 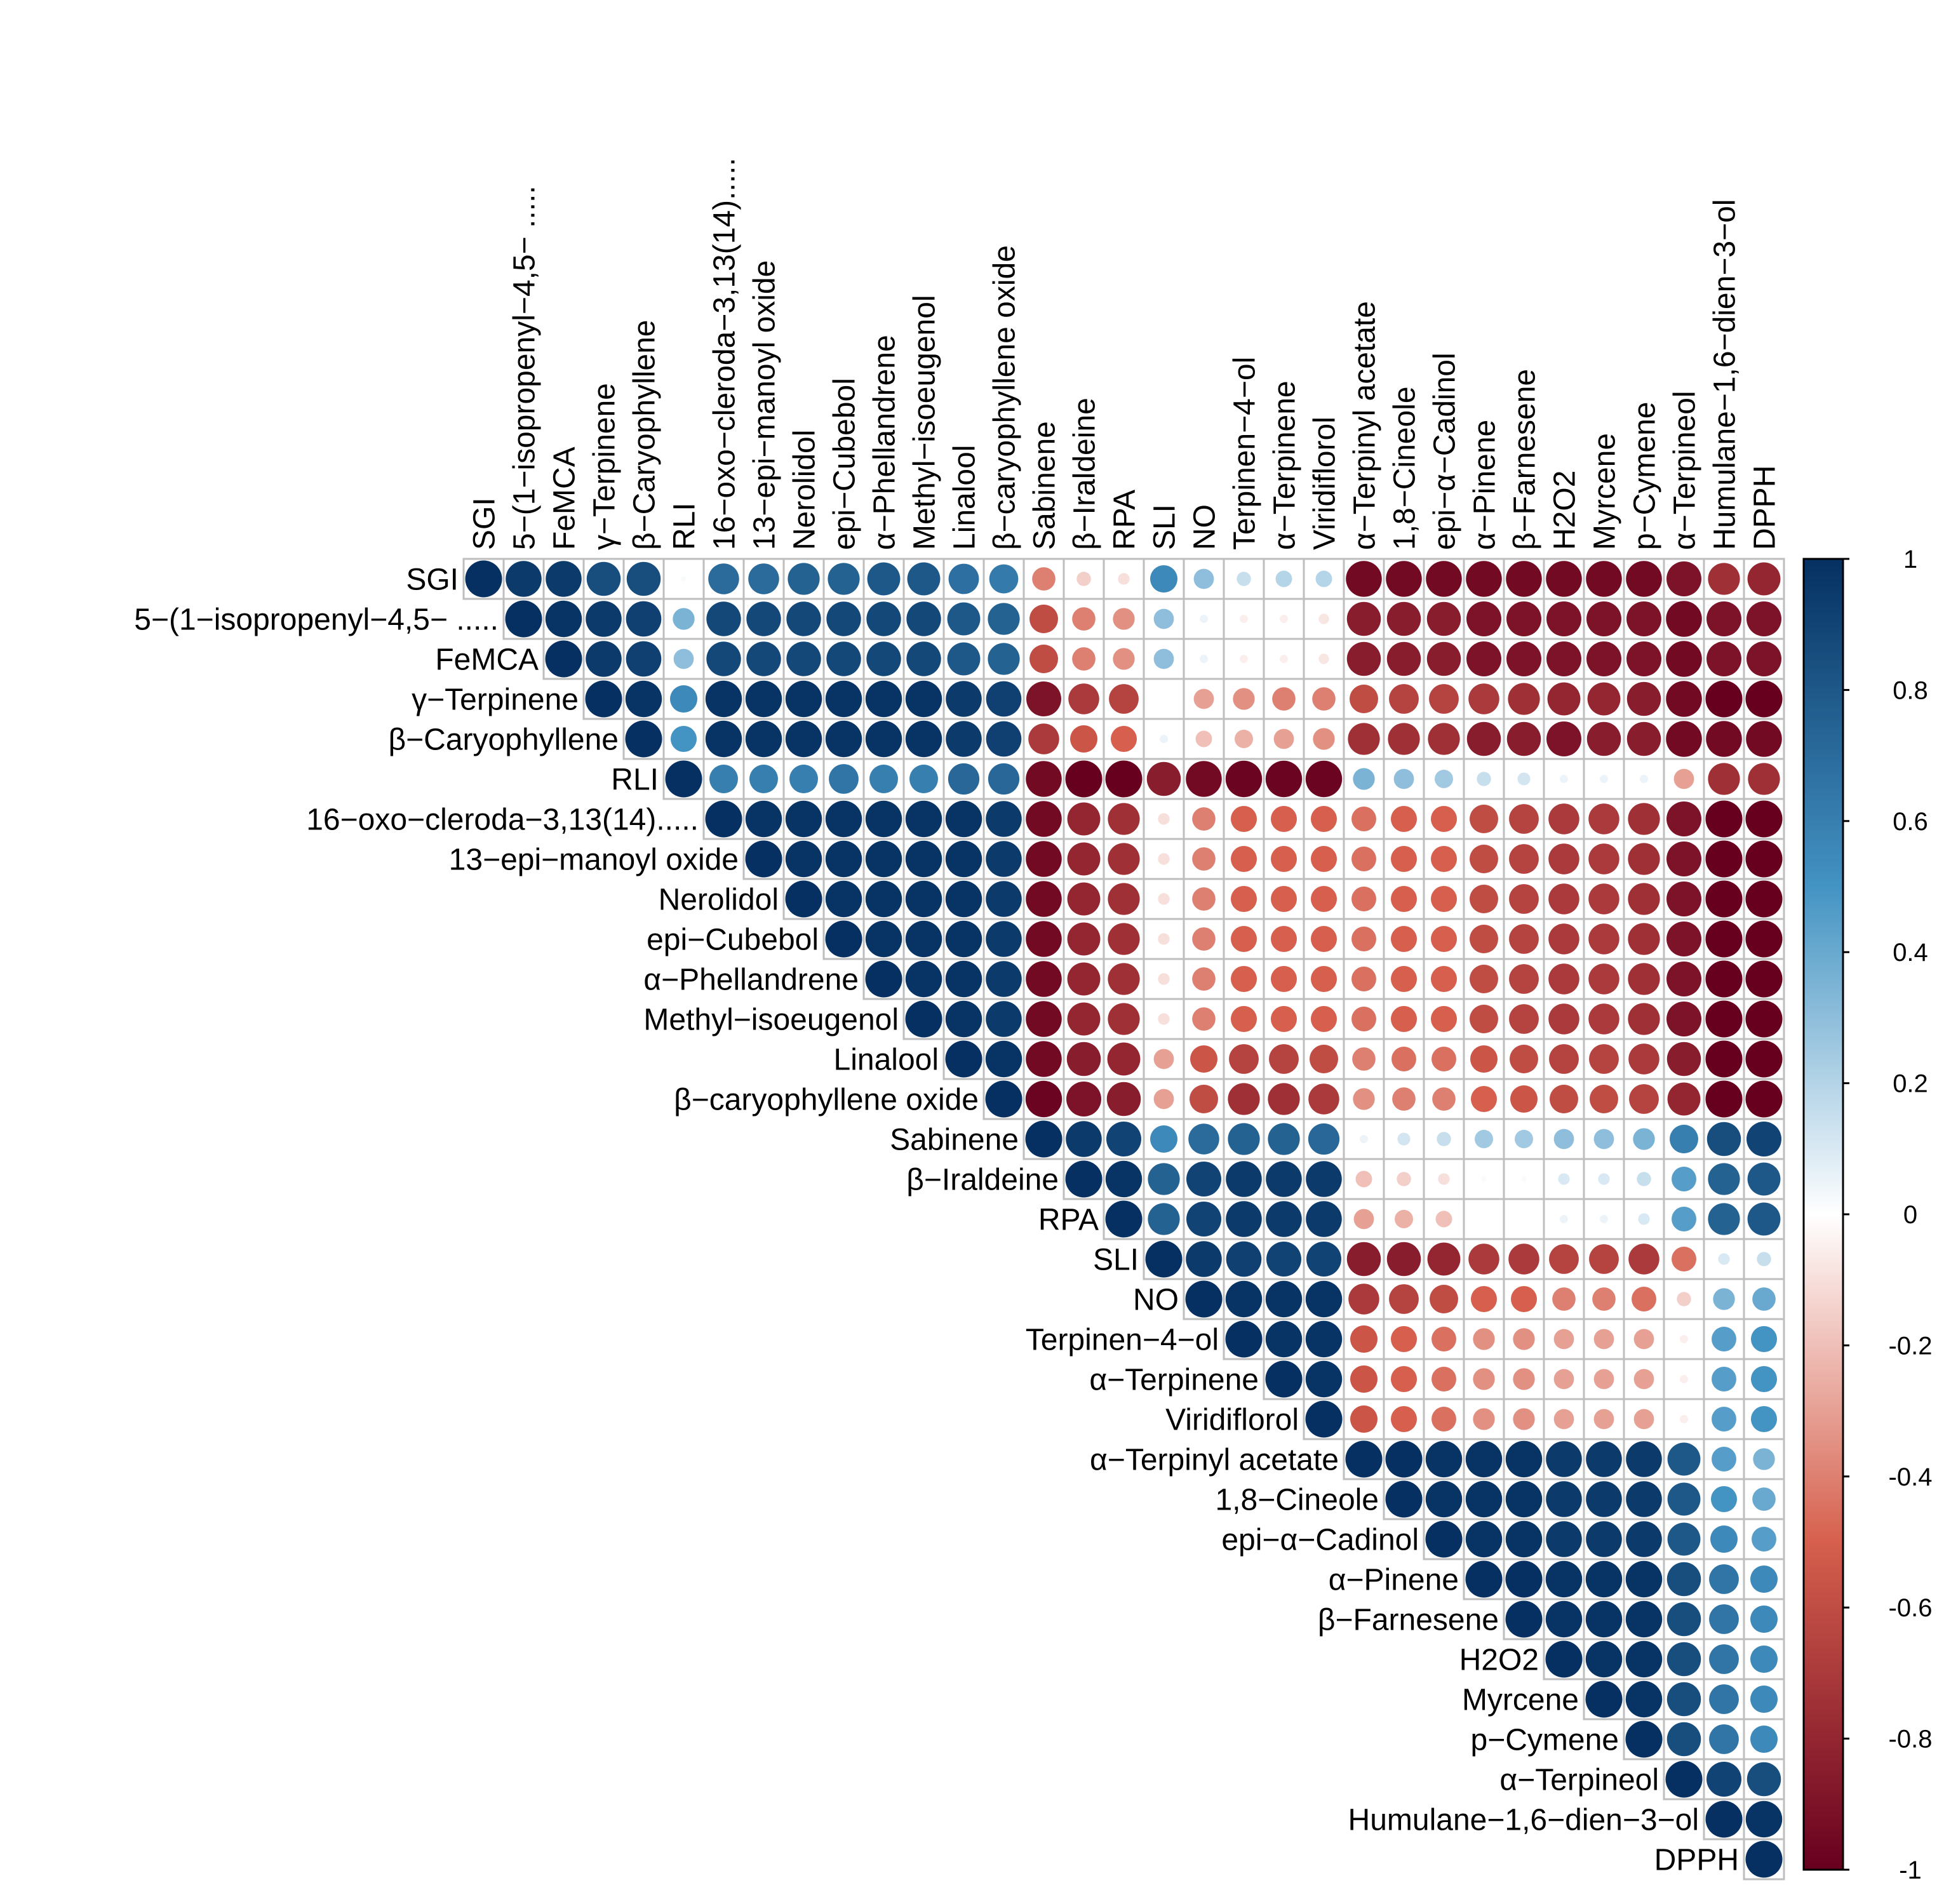 What do you see at coordinates (751, 980) in the screenshot?
I see `row-label-phellandrene-10: α−Phellandrene` at bounding box center [751, 980].